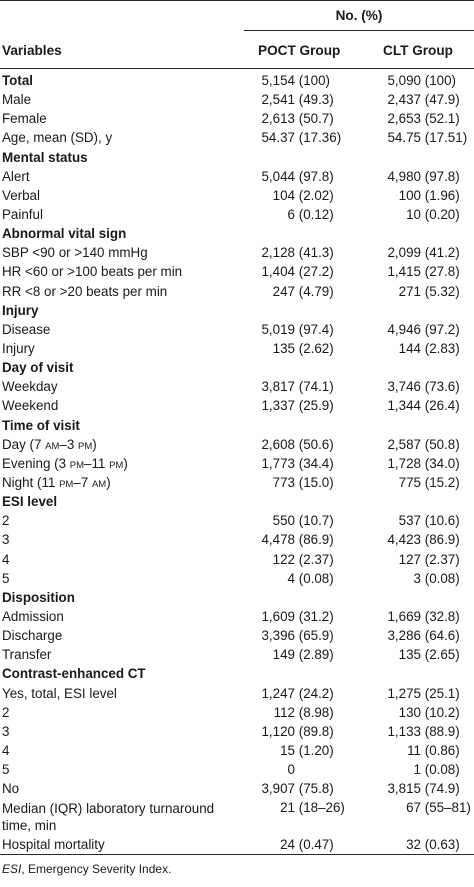 The height and width of the screenshot is (887, 474). I want to click on row-label: Weekday, so click(30, 387).